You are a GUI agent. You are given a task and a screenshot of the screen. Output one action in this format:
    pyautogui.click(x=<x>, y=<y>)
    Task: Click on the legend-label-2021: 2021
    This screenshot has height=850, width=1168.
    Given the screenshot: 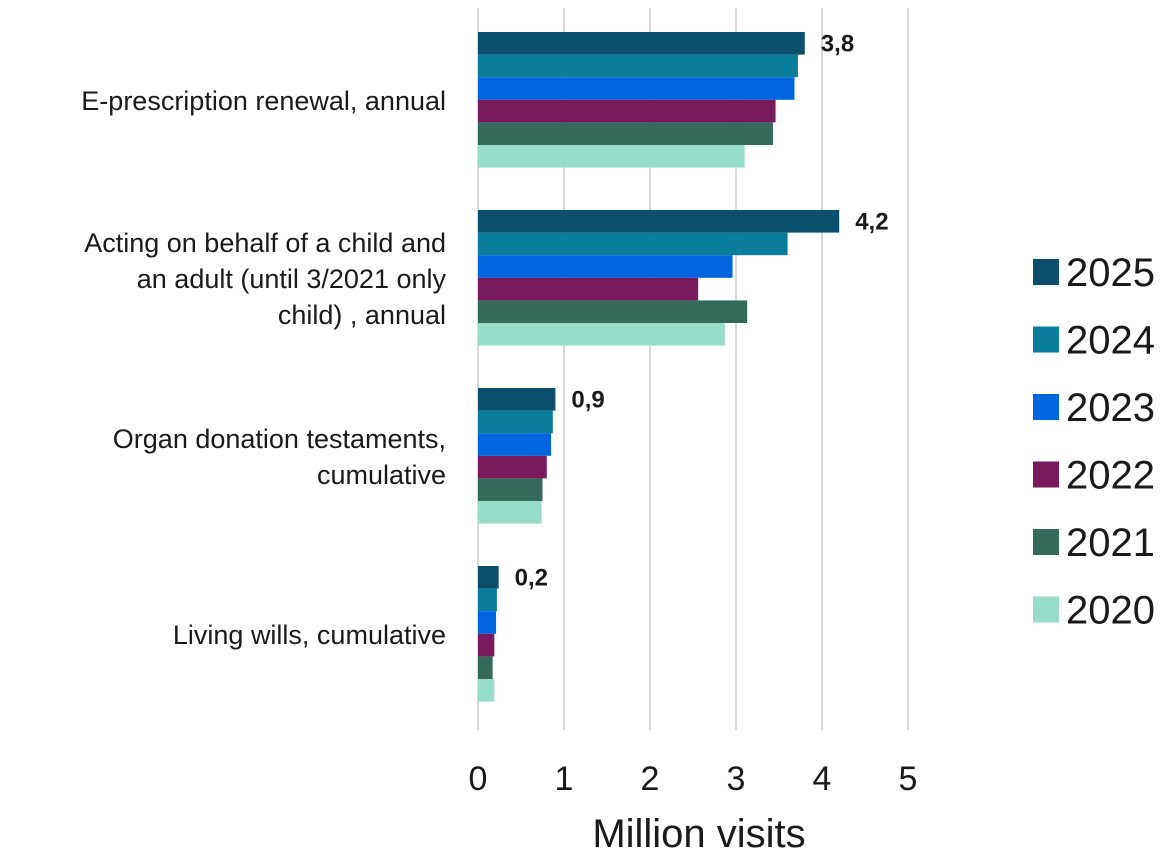 What is the action you would take?
    pyautogui.click(x=1110, y=543)
    